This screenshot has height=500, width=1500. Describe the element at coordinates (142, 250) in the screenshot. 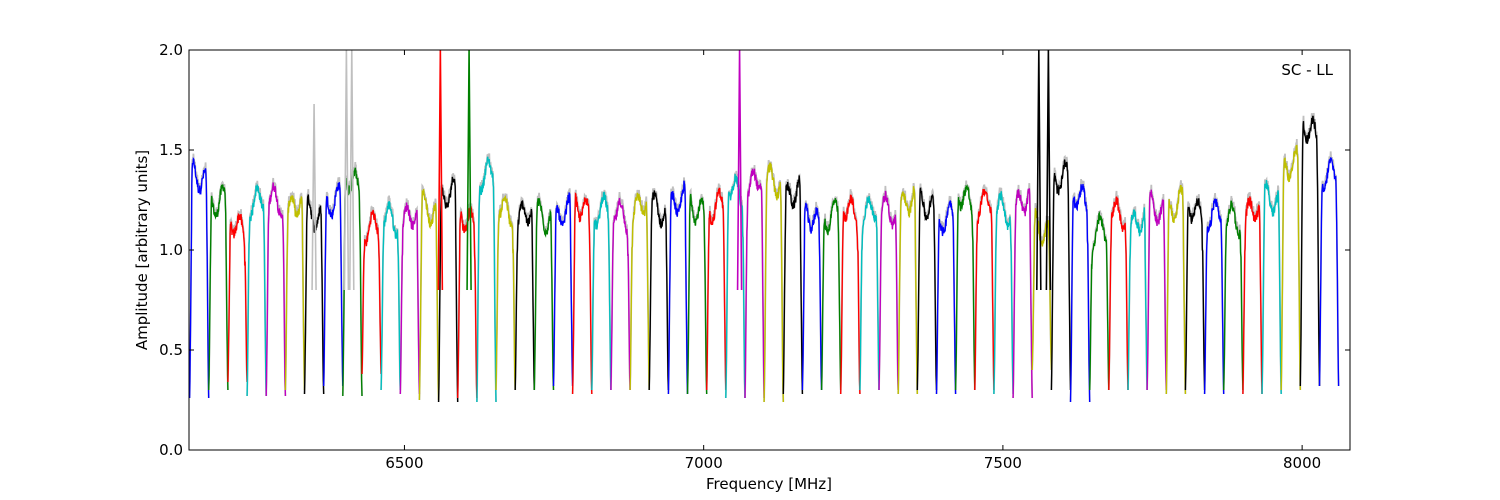

I see `y-axis-label: Amplitude [arbitrary units]` at that location.